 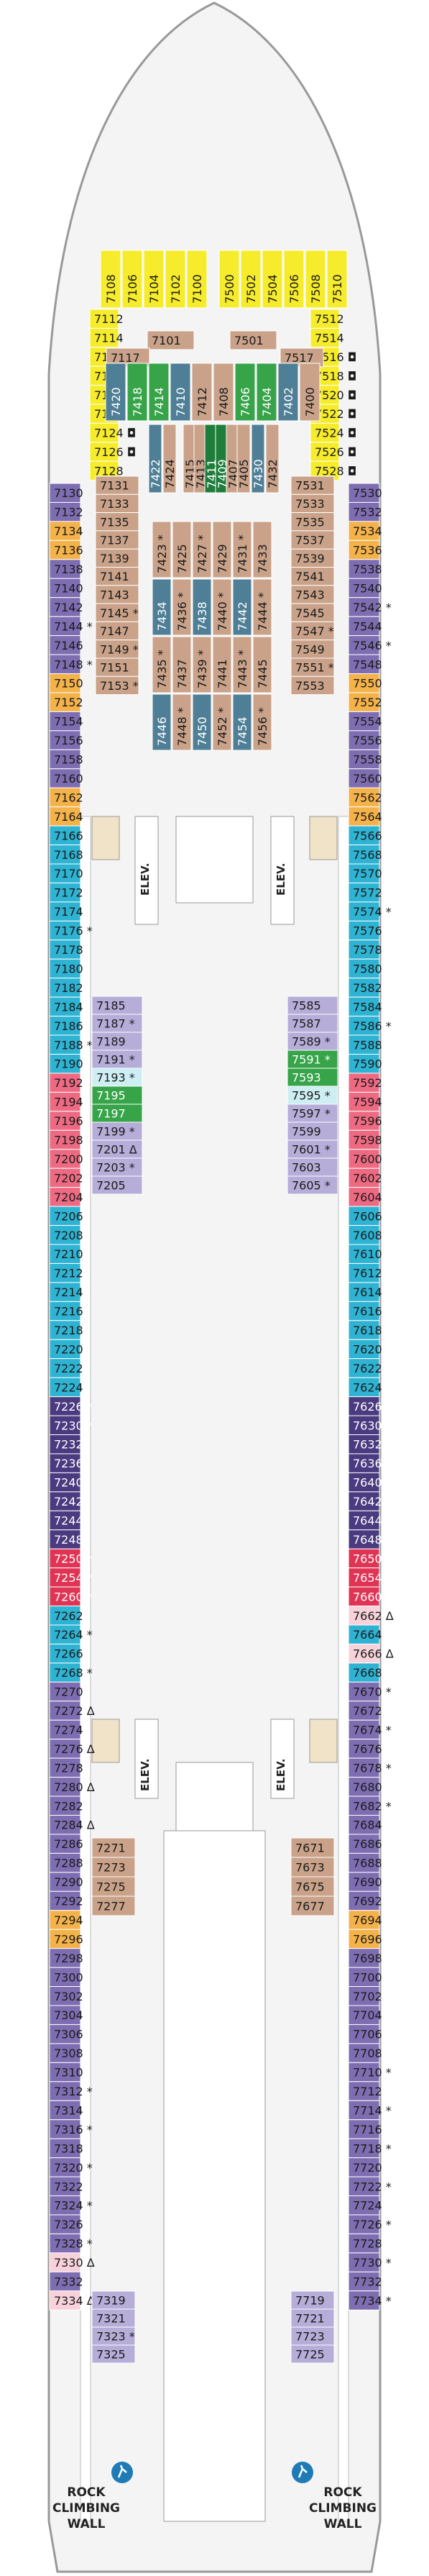 I want to click on cabin-7425: 7425, so click(x=182, y=549).